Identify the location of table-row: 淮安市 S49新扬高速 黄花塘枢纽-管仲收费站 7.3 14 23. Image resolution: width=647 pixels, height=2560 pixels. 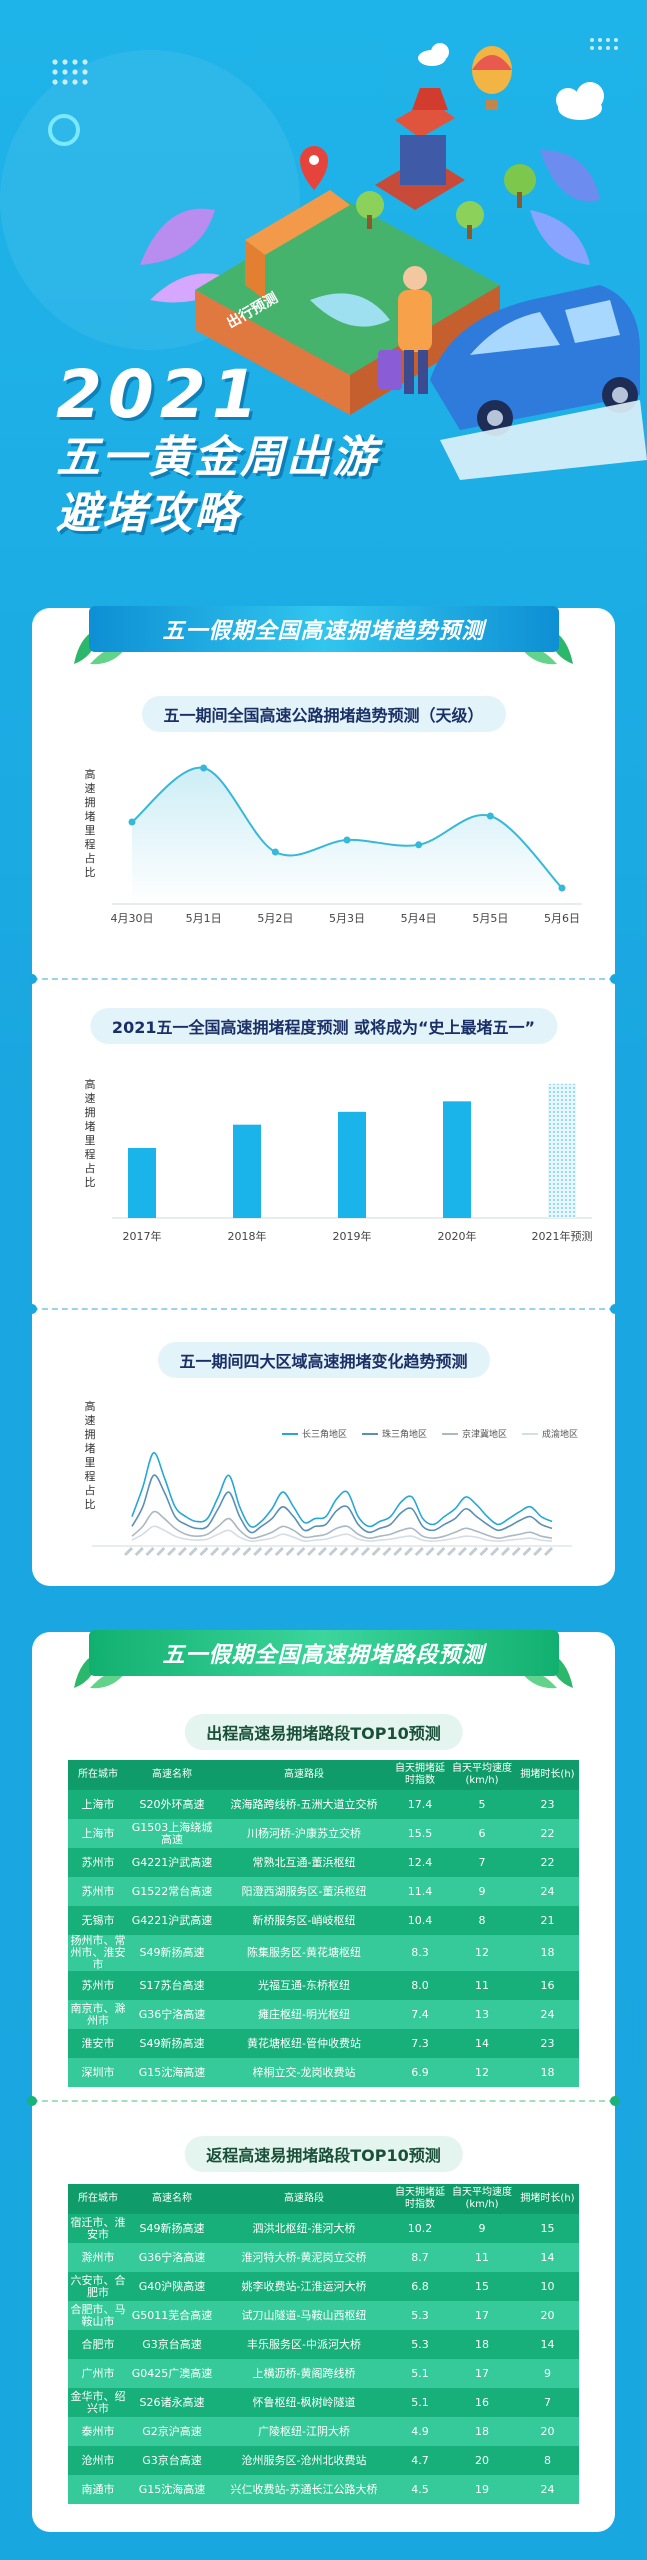
(323, 2043).